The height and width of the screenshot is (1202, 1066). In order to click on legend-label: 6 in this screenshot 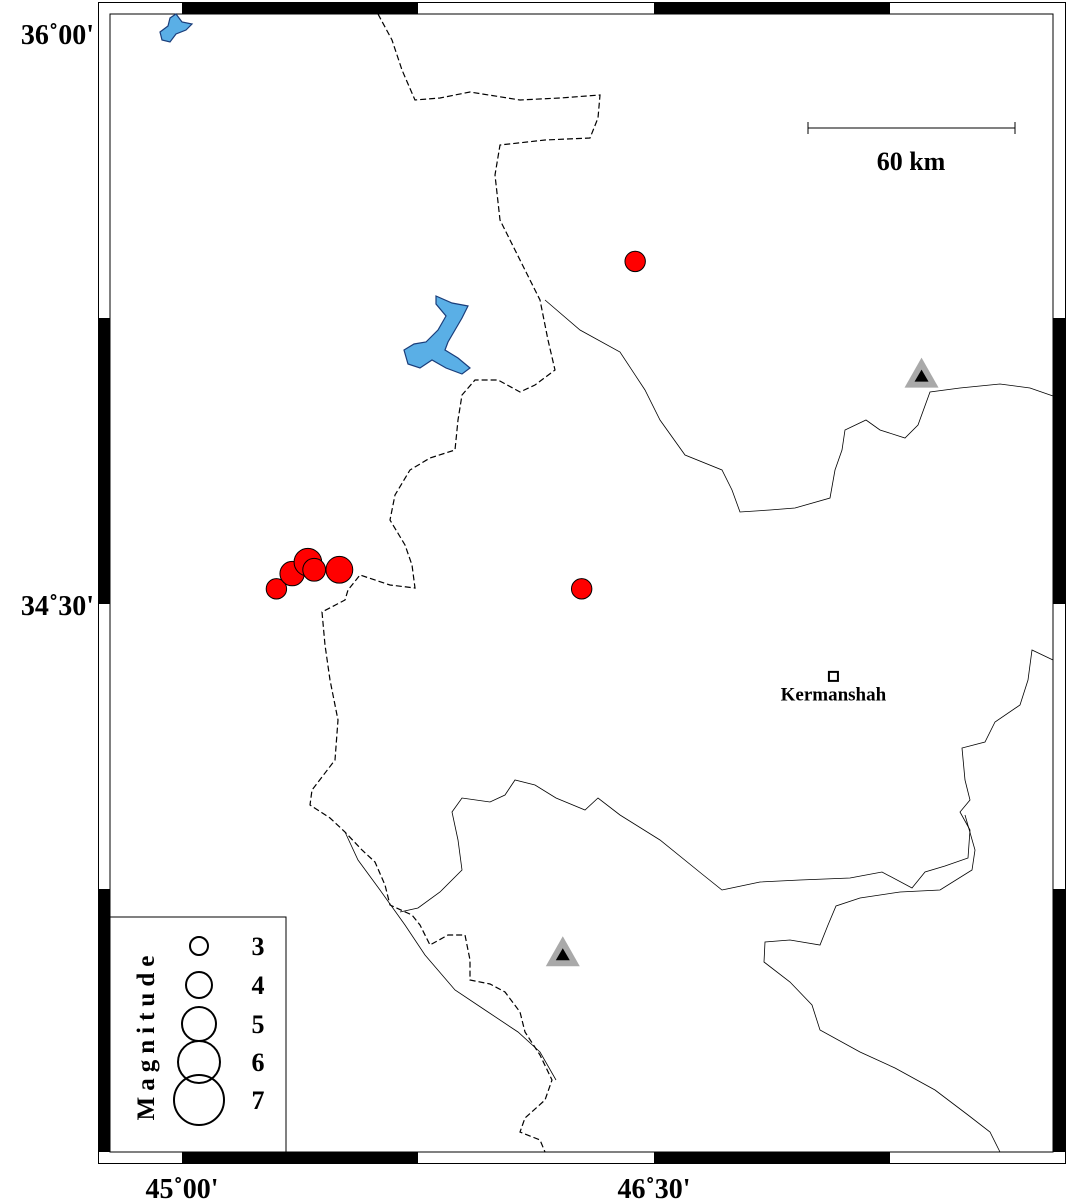, I will do `click(258, 1062)`.